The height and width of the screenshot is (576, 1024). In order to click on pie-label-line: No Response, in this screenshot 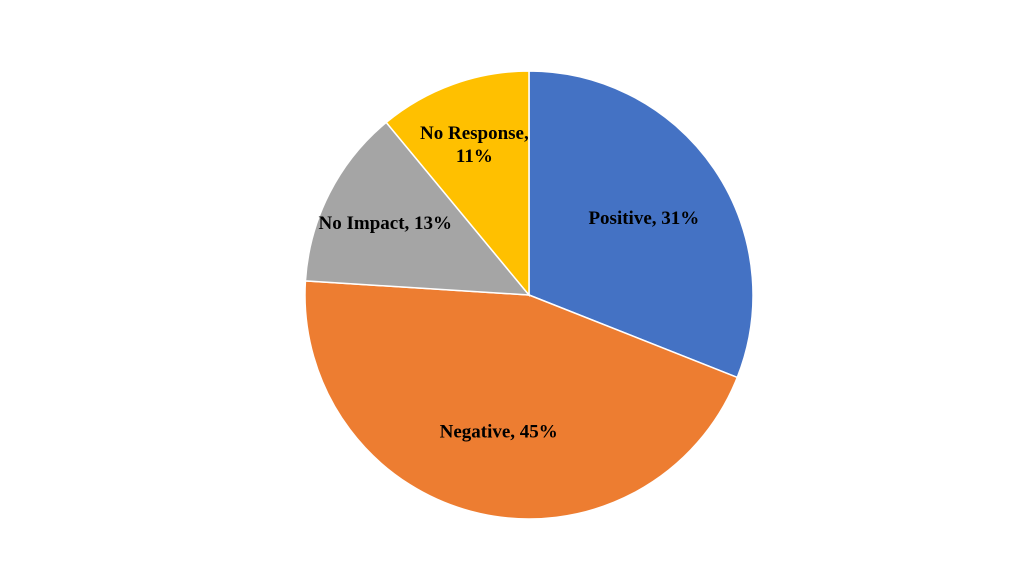, I will do `click(474, 133)`.